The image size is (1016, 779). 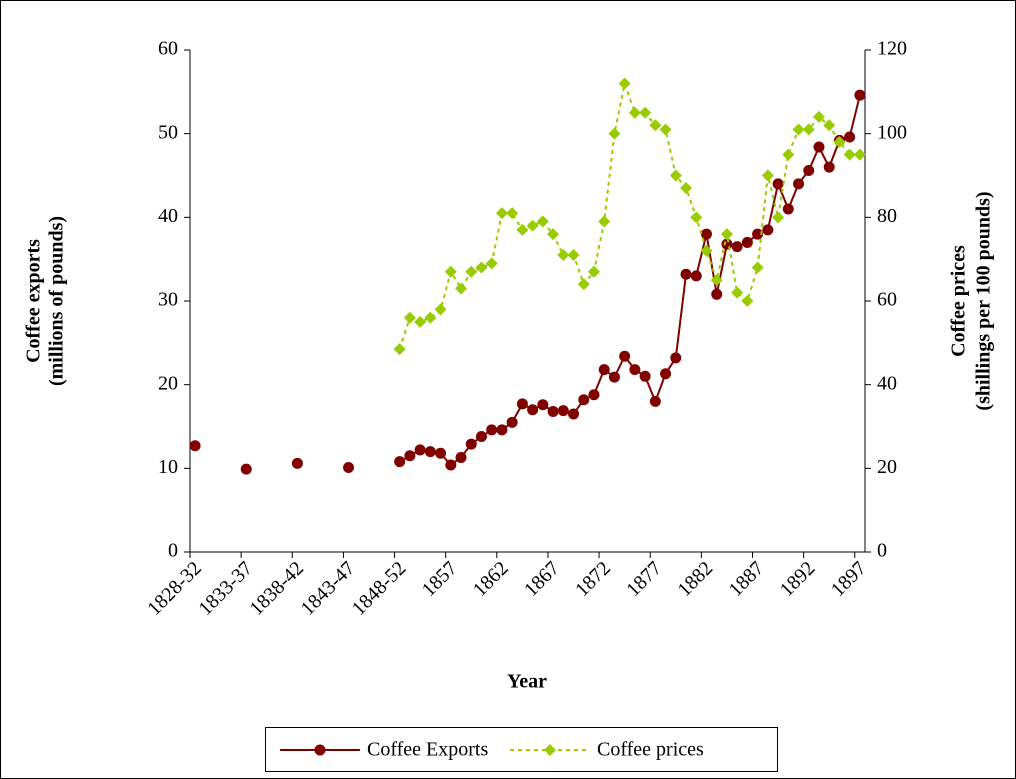 I want to click on y2-tick-label: 40, so click(x=887, y=383).